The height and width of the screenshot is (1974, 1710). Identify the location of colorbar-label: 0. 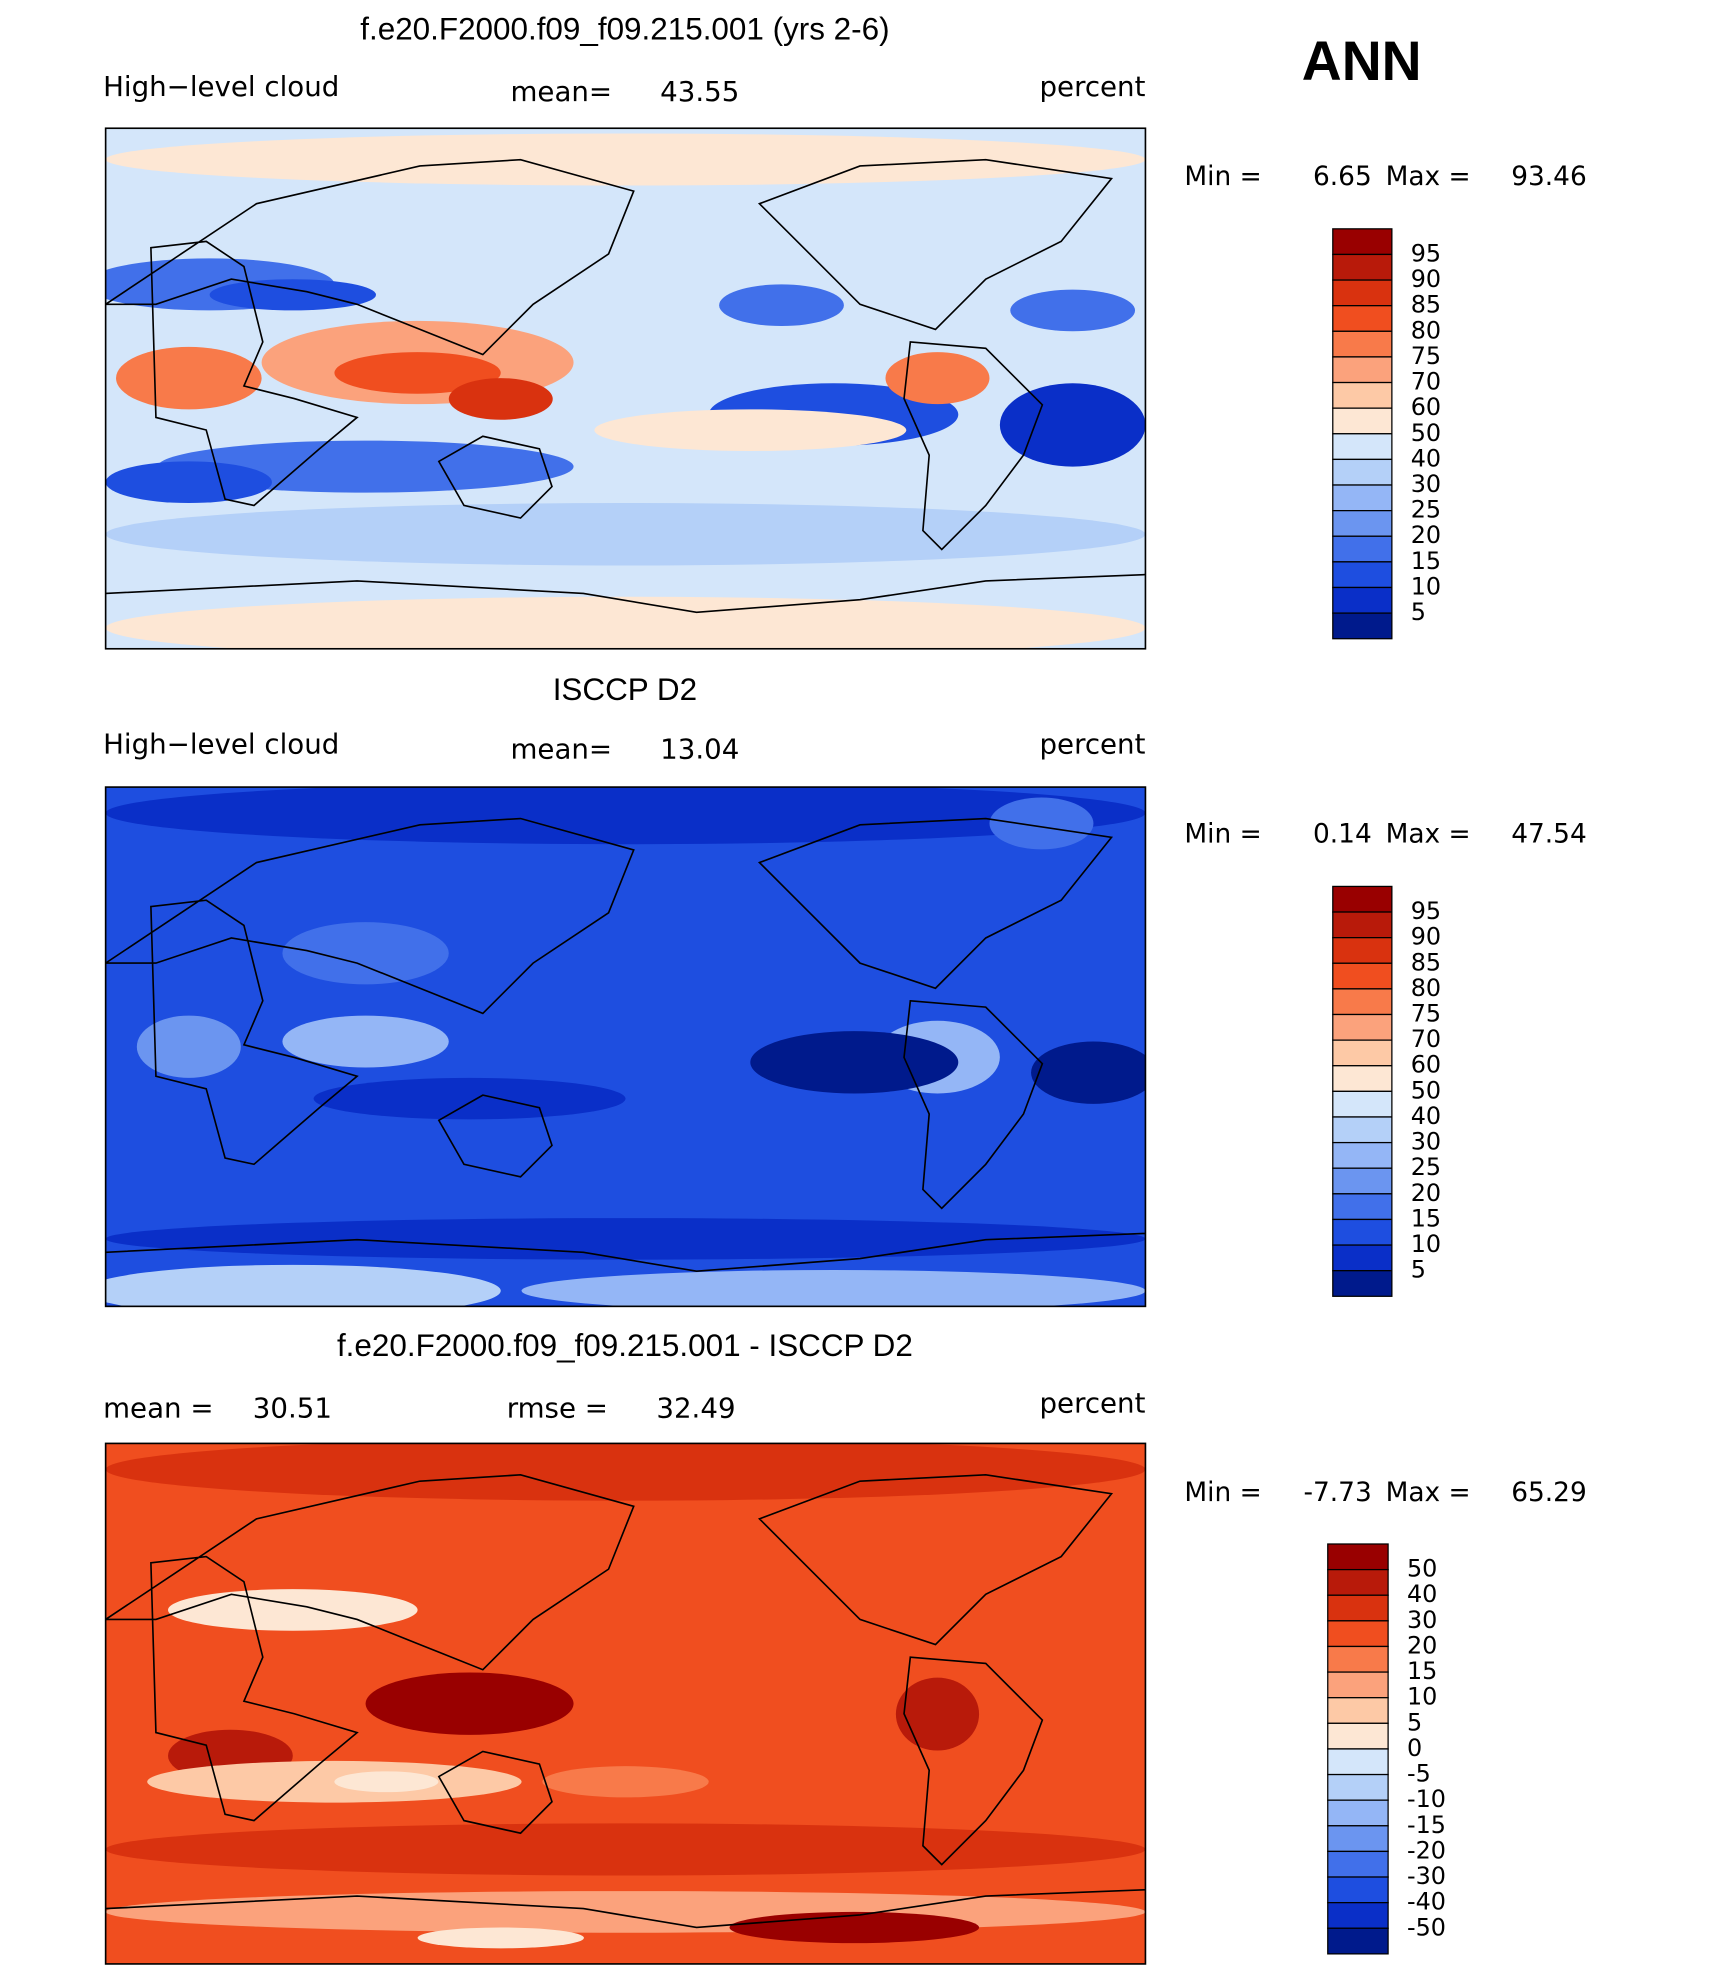
(1414, 1748).